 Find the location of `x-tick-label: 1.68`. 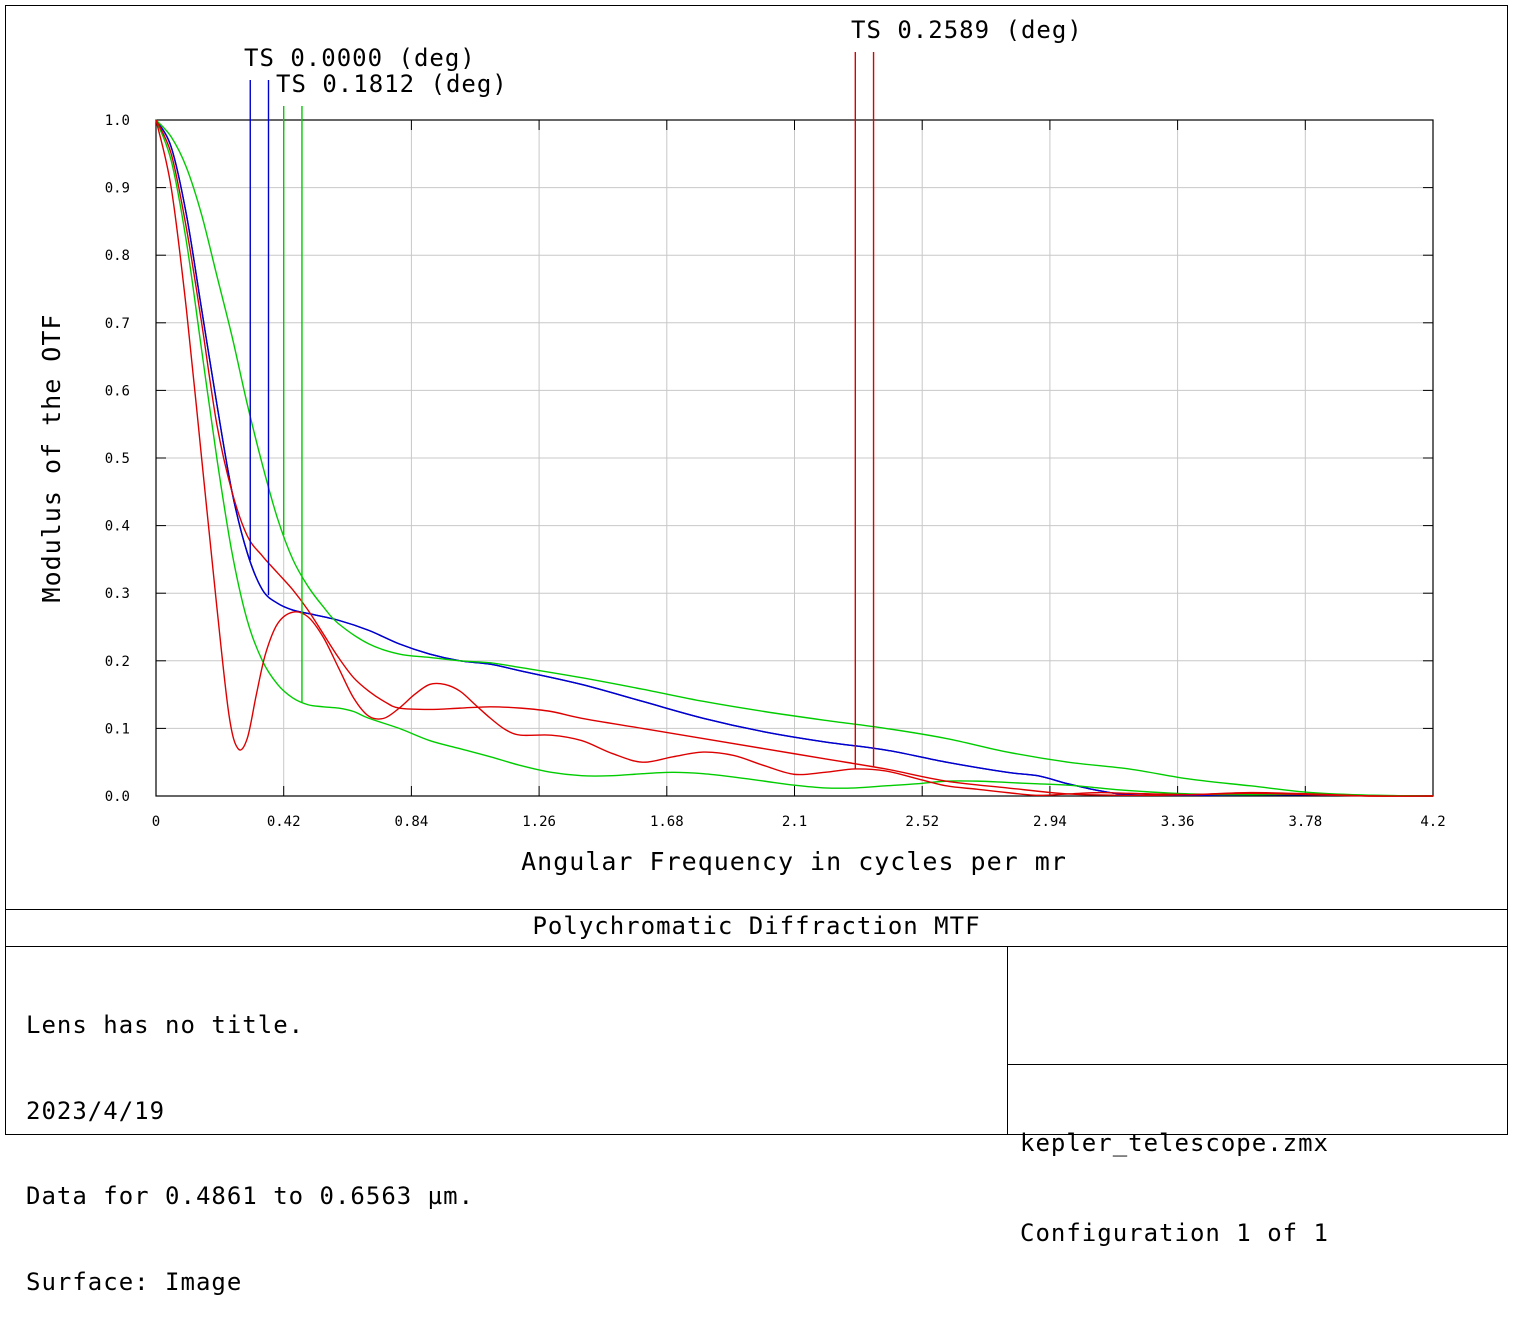

x-tick-label: 1.68 is located at coordinates (667, 822).